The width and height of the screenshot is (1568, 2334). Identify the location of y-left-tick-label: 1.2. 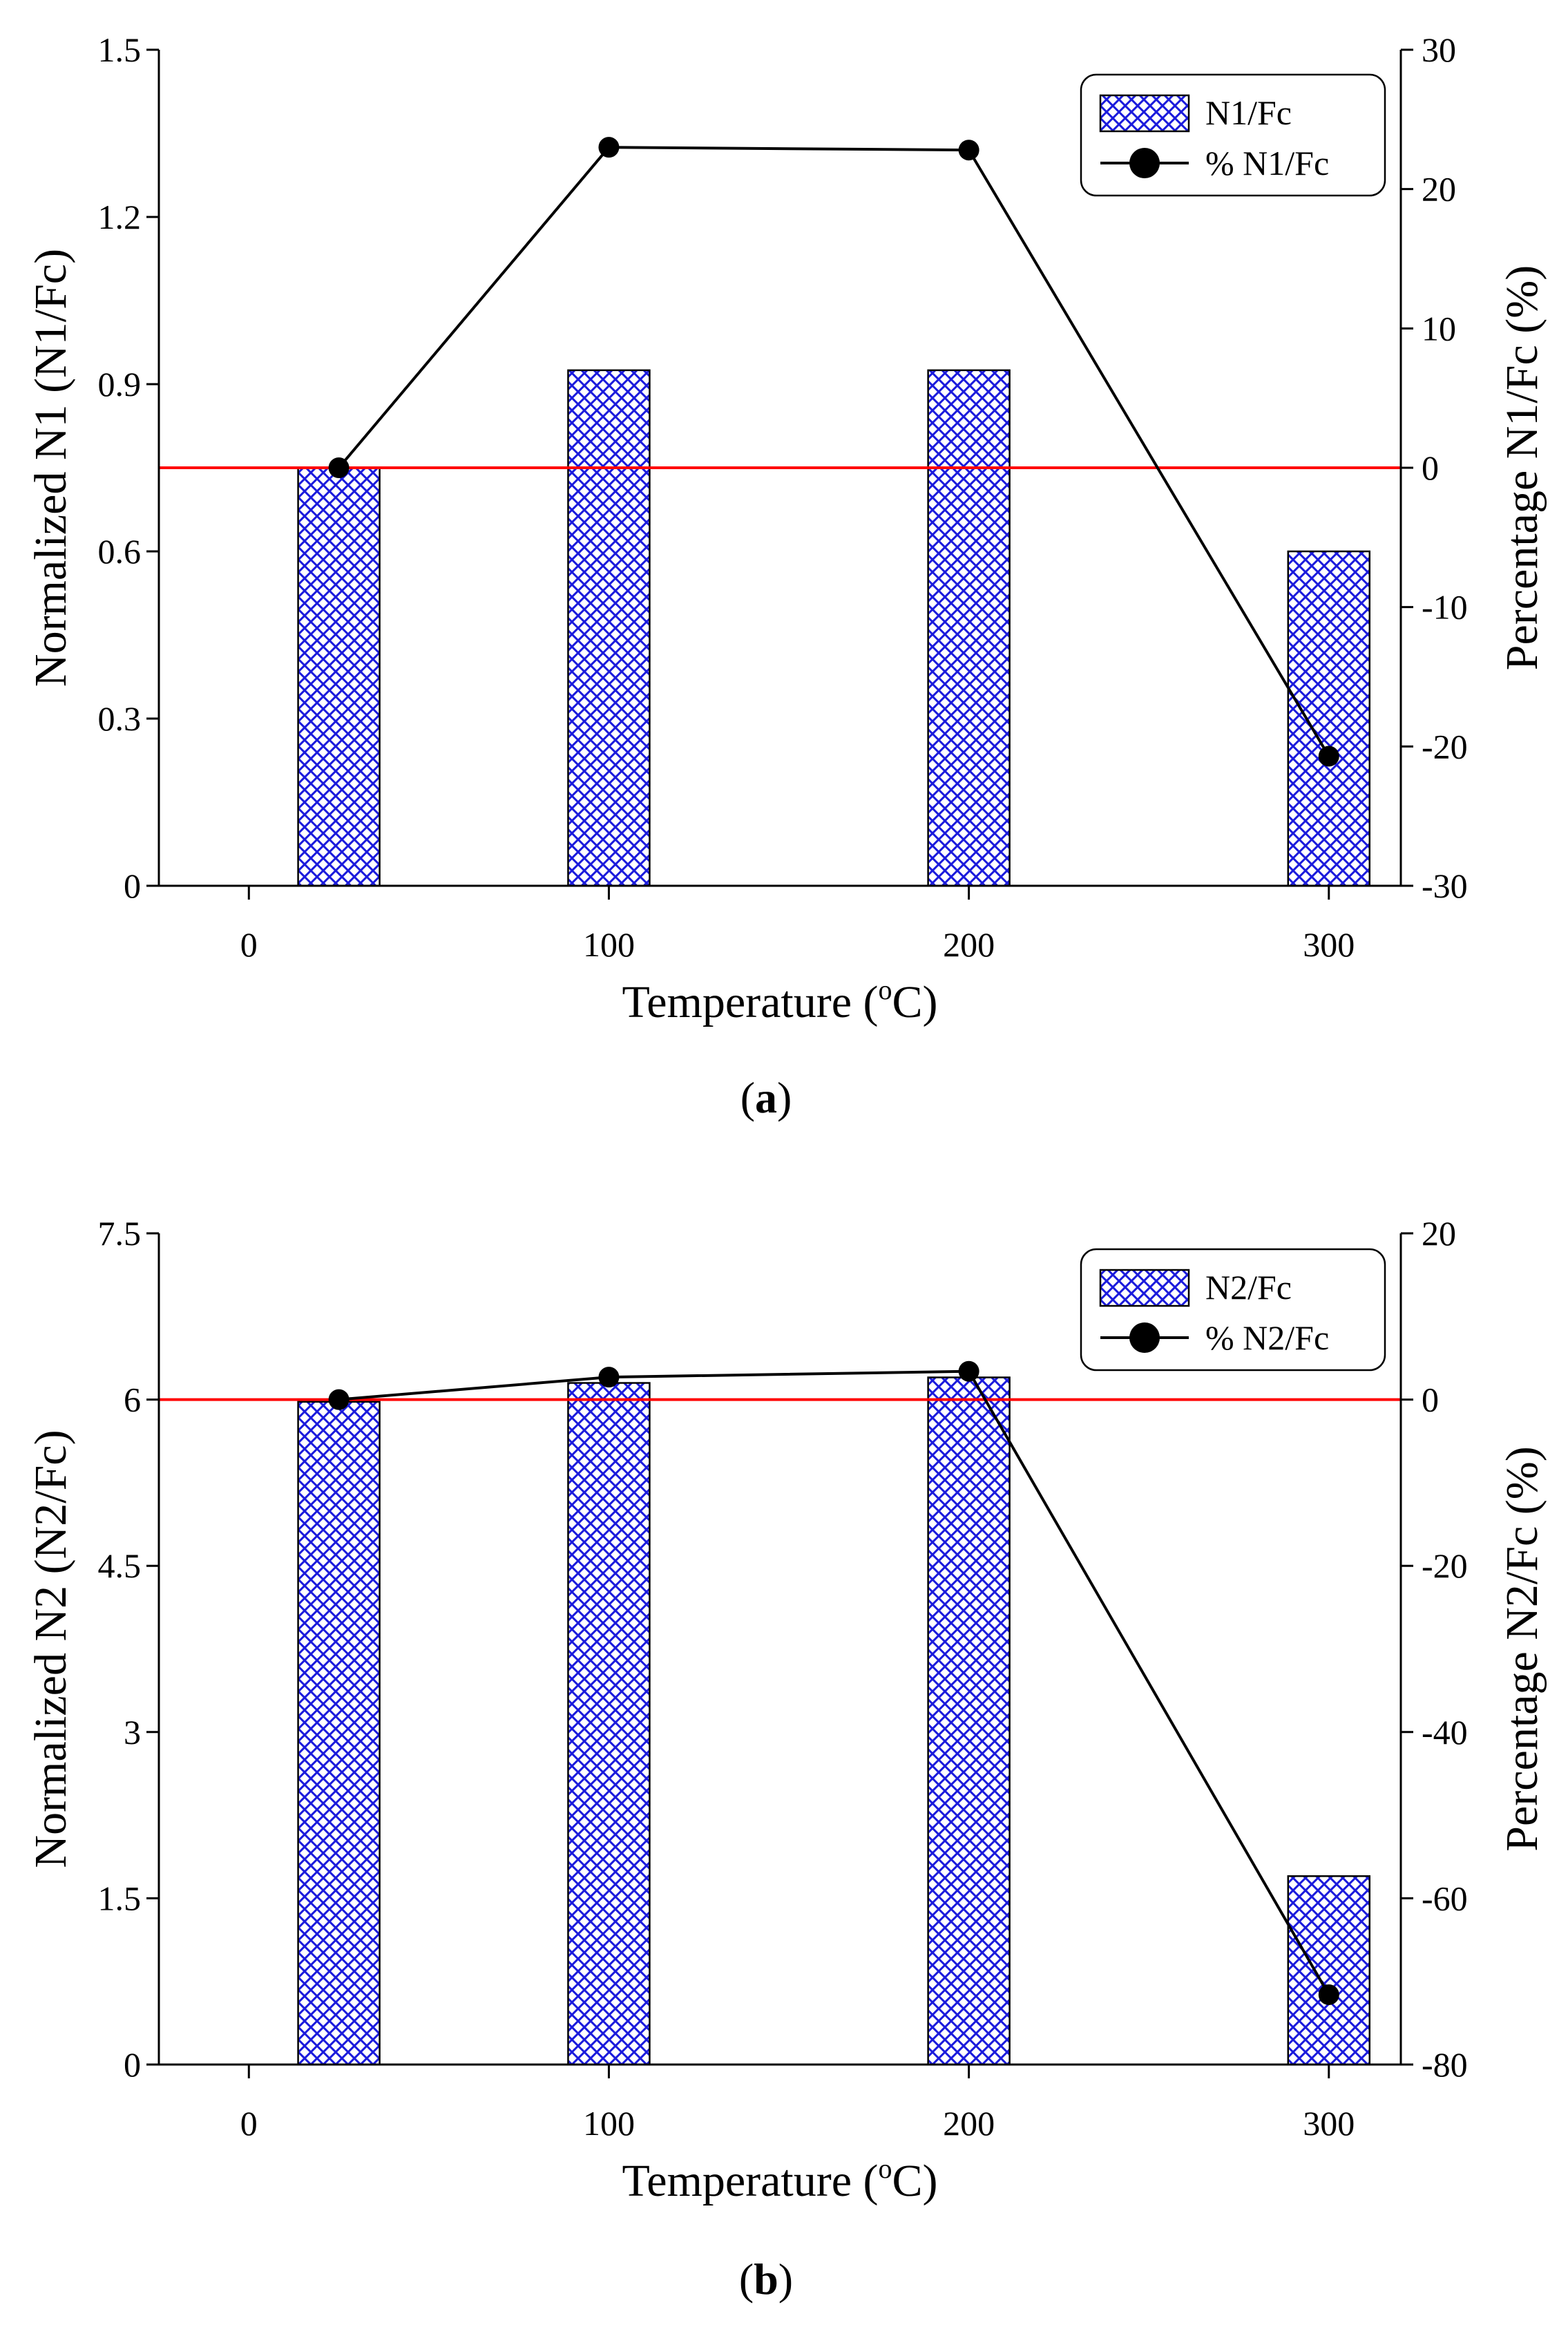
(120, 217).